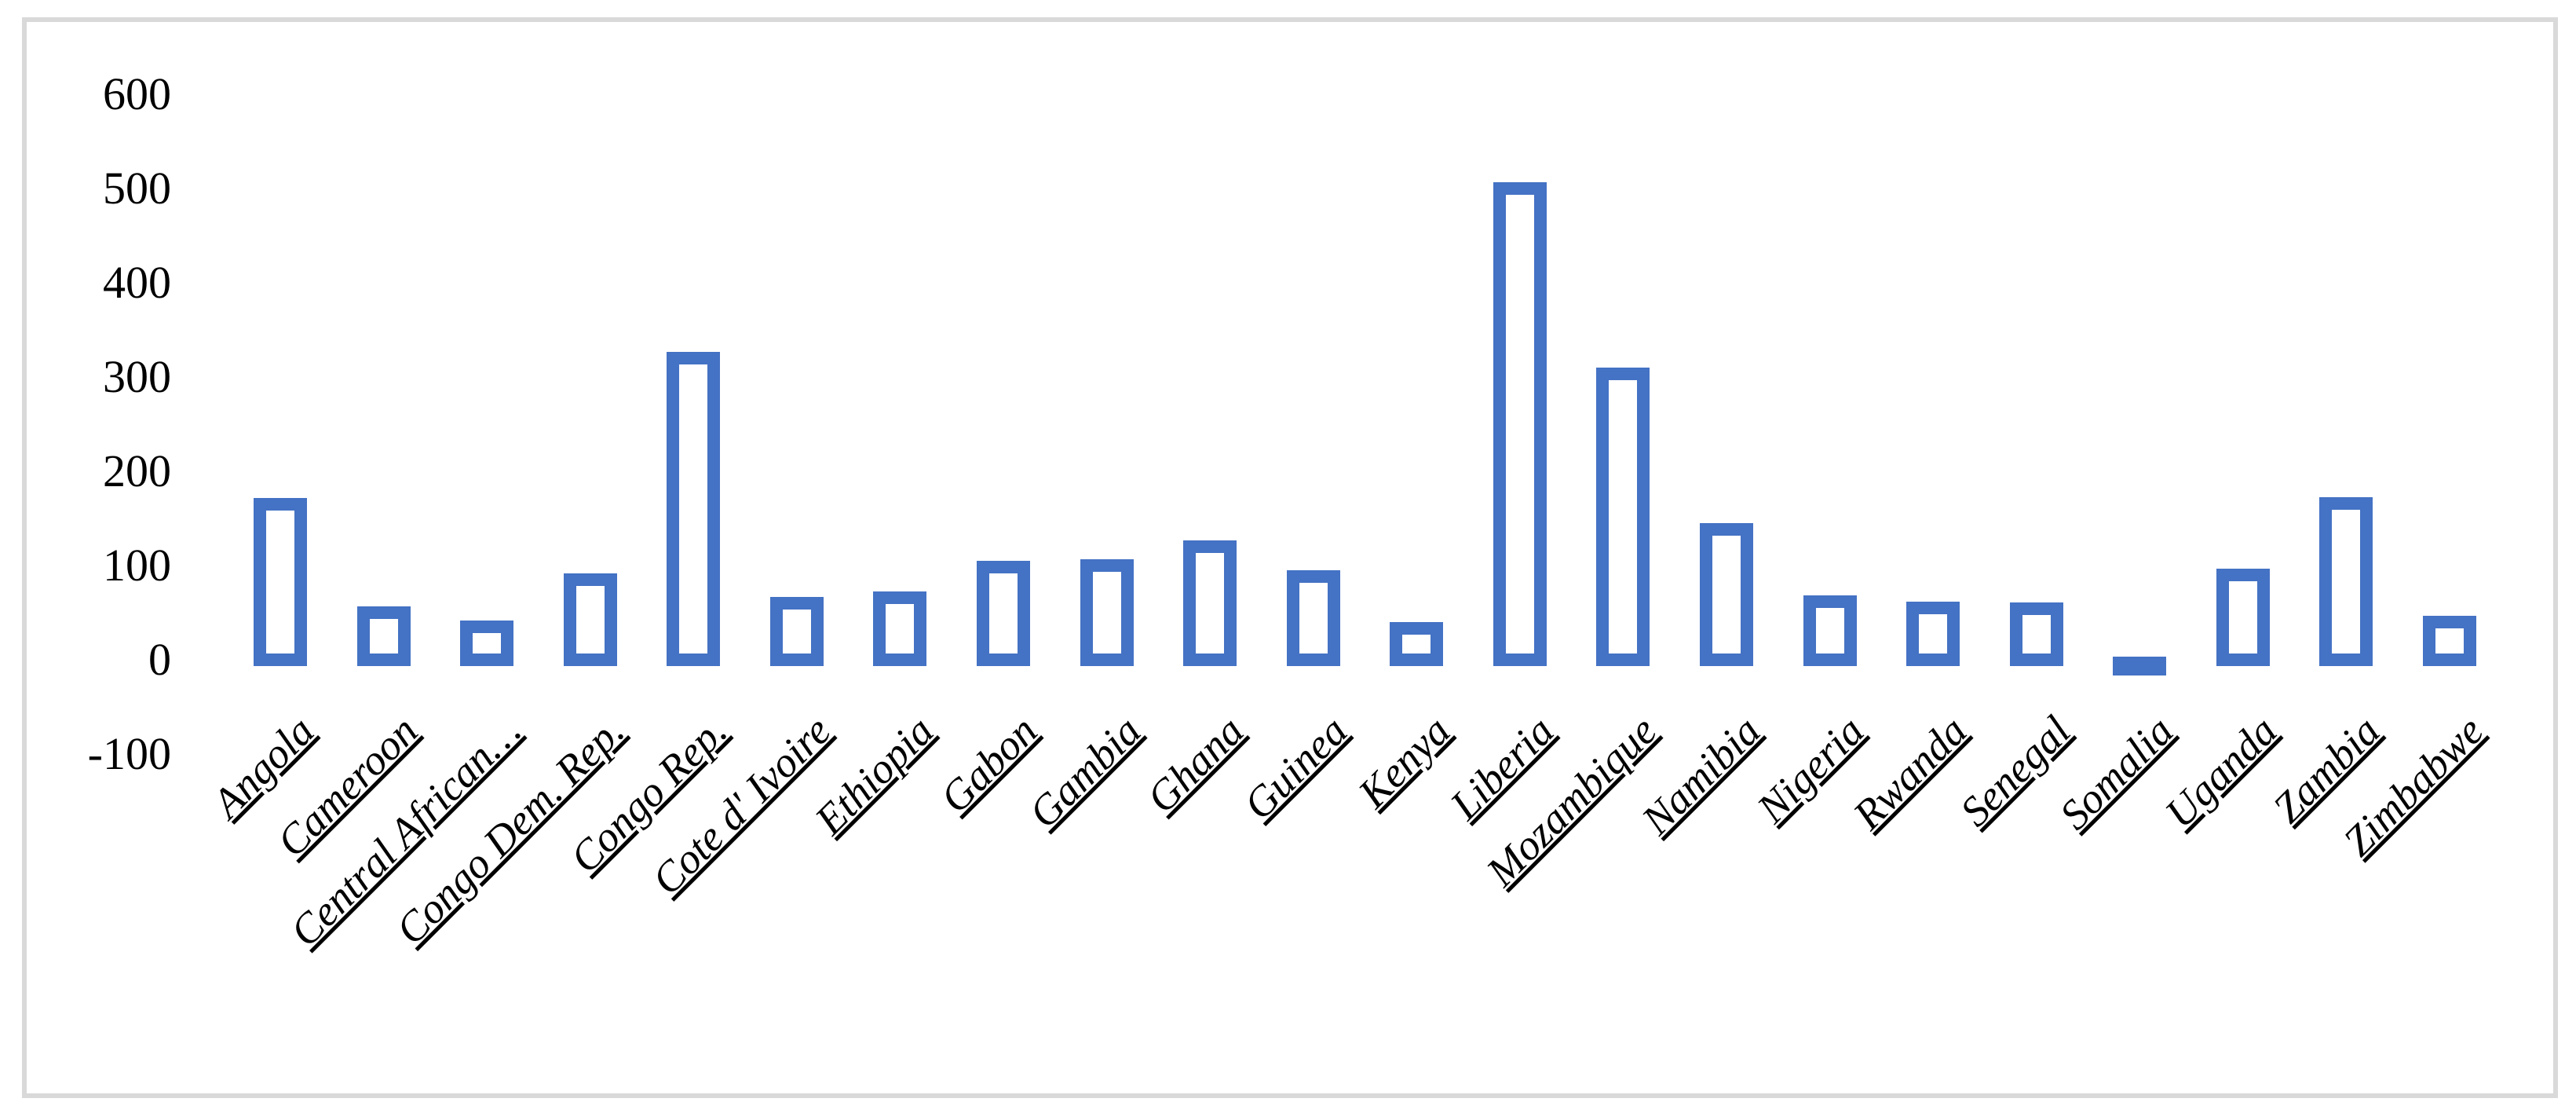  I want to click on bar-congo-dem-rep-, so click(590, 619).